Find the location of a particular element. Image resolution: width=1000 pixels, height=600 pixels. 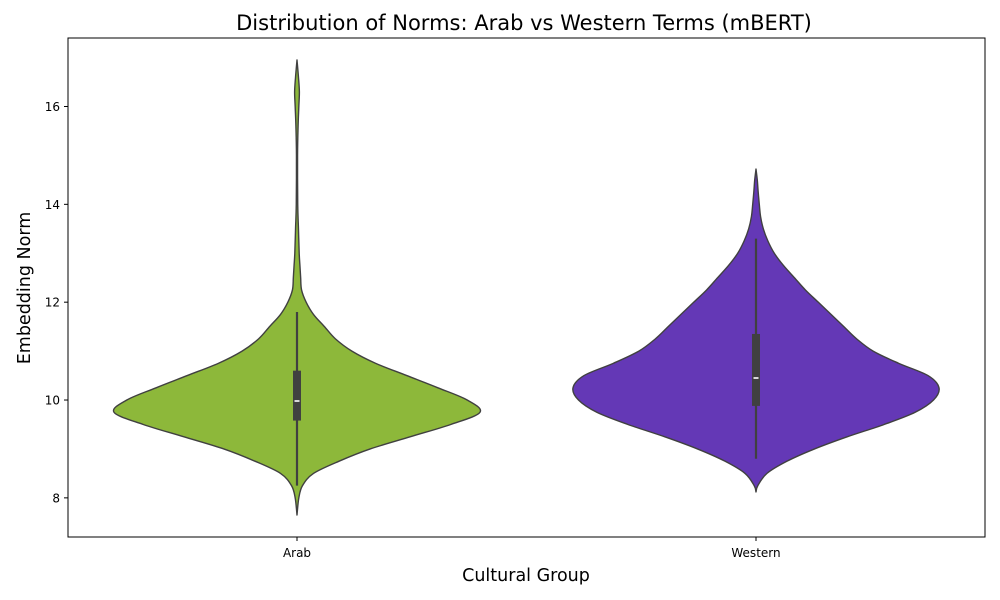

y-tick-label: 12 is located at coordinates (52, 303).